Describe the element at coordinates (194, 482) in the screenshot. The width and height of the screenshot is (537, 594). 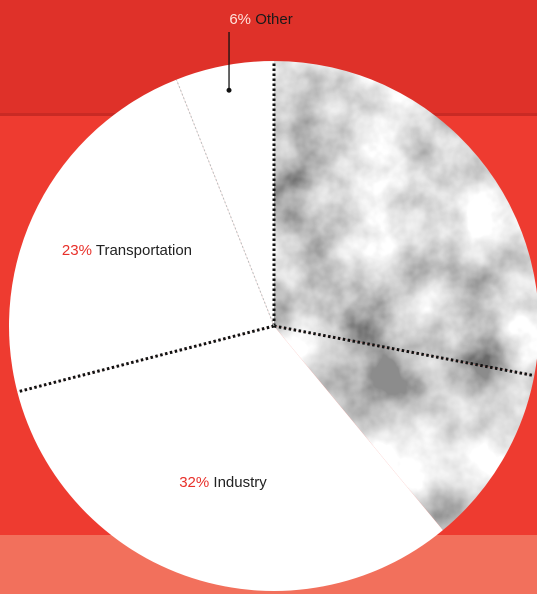
I see `slice-percent: 32%` at that location.